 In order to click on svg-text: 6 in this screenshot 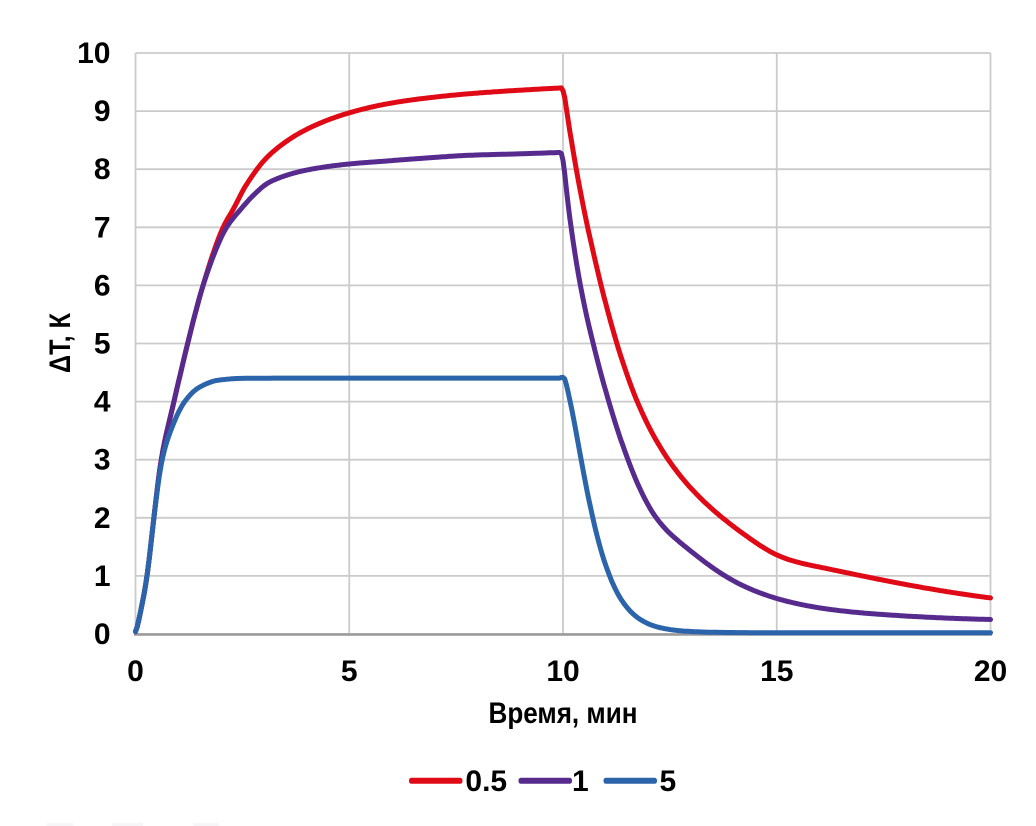, I will do `click(102, 285)`.